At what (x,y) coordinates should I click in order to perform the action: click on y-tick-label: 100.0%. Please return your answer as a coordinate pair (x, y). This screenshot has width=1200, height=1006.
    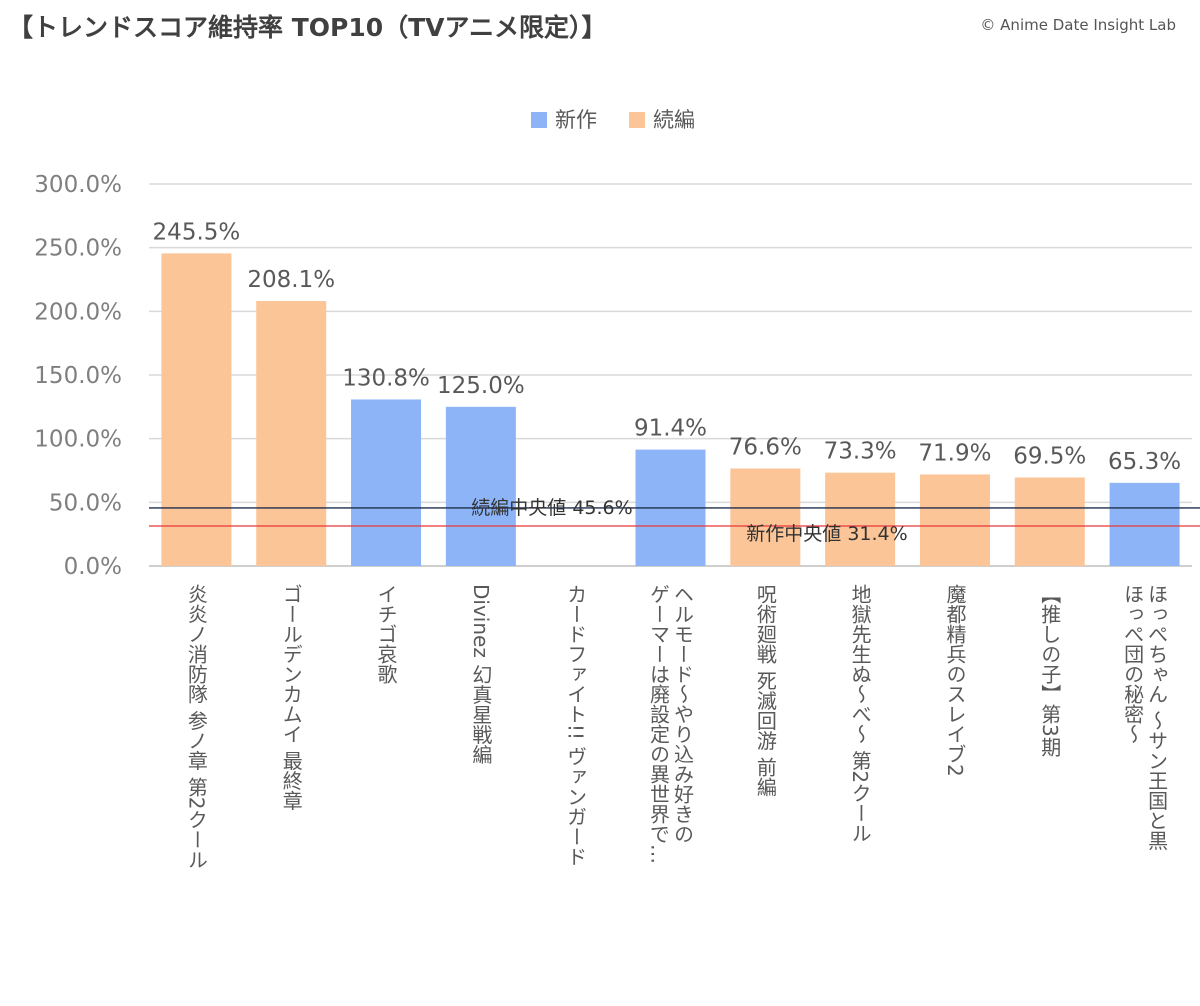
    Looking at the image, I should click on (78, 440).